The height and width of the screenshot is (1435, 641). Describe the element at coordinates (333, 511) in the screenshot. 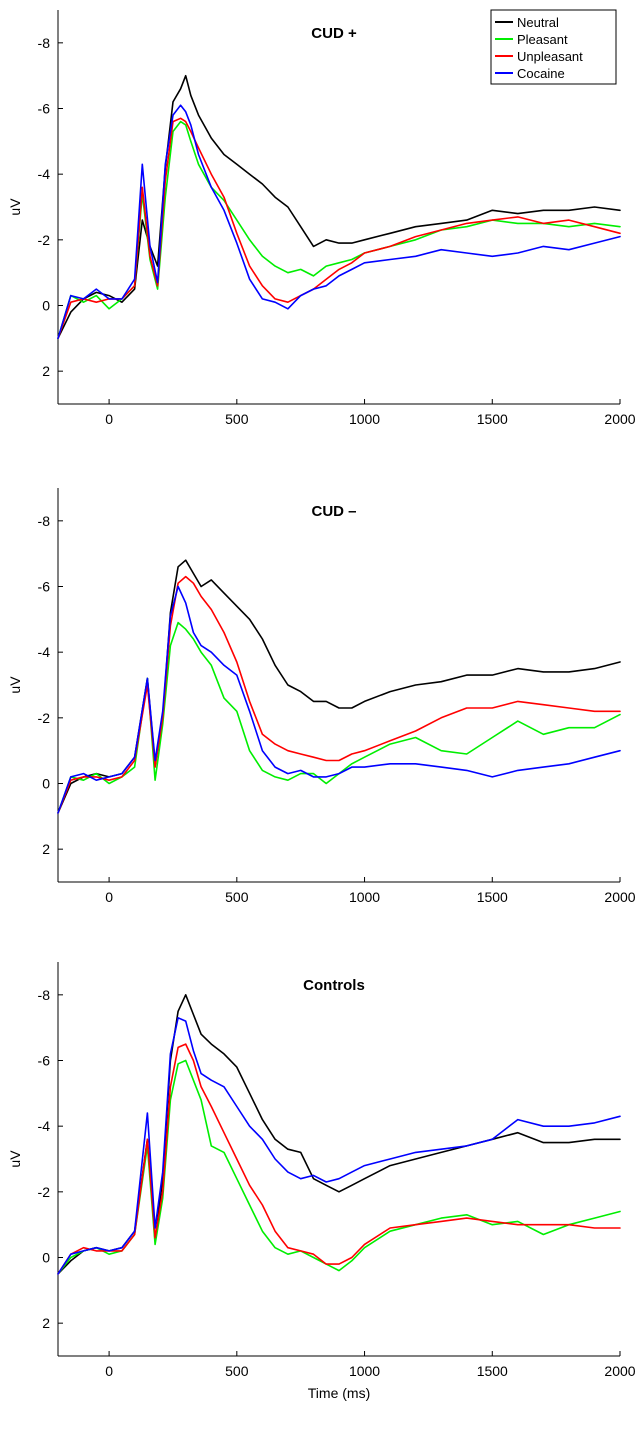

I see `panel-title: CUD –` at that location.